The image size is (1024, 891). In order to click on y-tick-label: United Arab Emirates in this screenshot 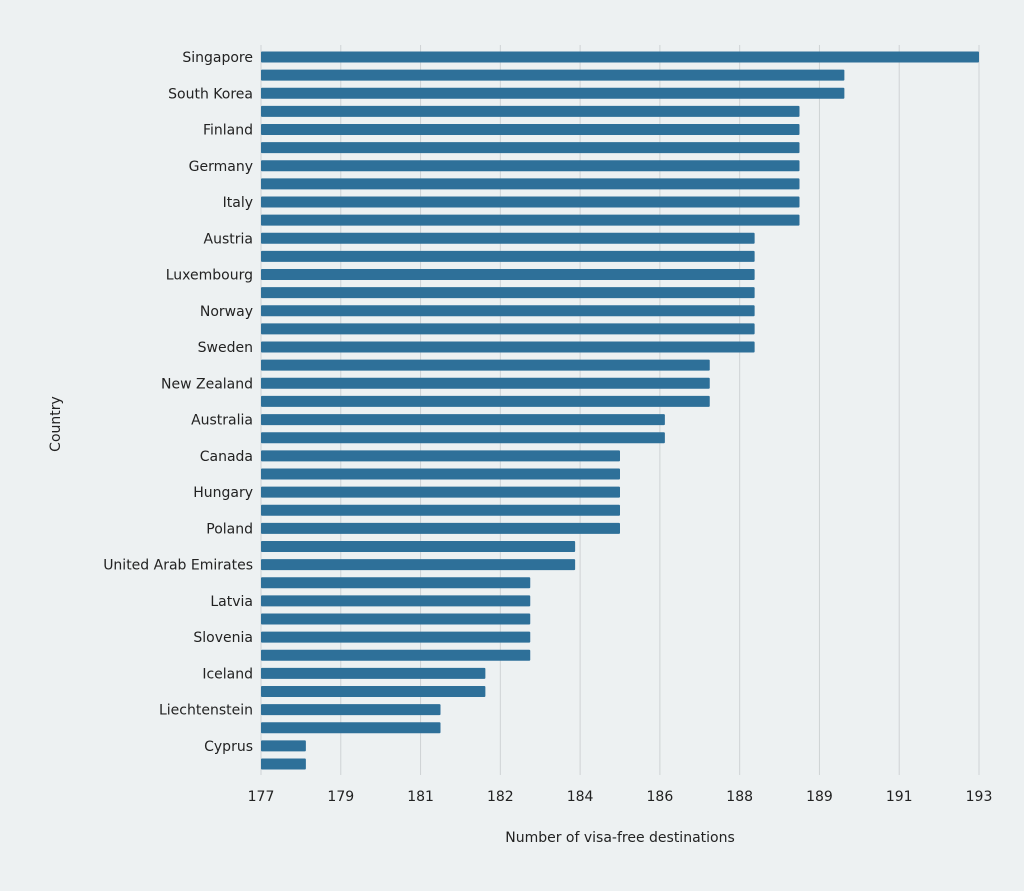, I will do `click(178, 566)`.